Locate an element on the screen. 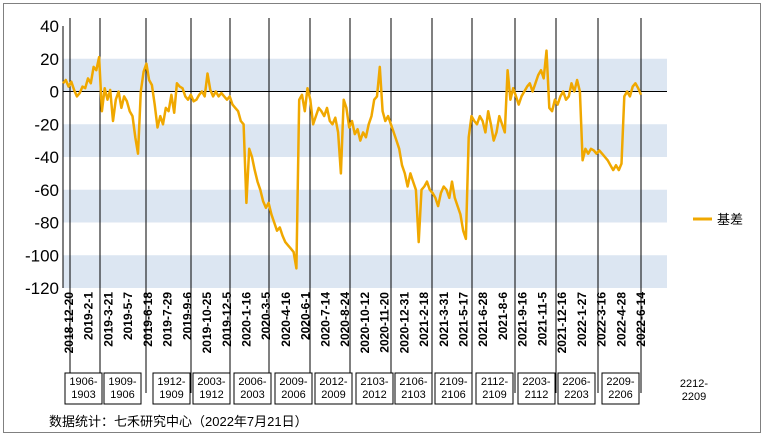 The width and height of the screenshot is (766, 438). x-tick-label: 2022-4-28 is located at coordinates (621, 319).